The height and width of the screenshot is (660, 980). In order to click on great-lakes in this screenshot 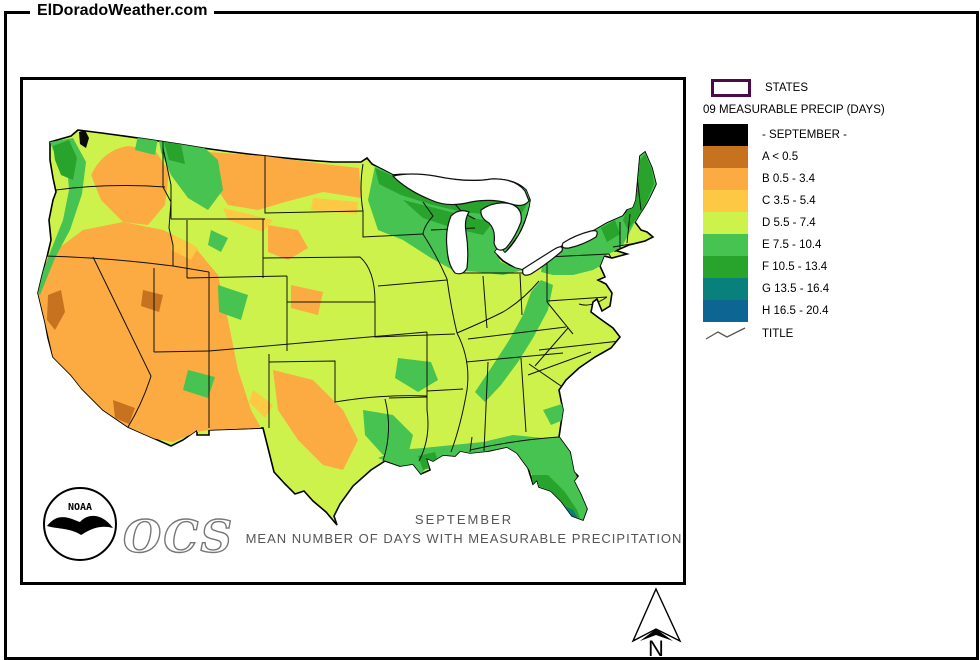, I will do `click(494, 224)`.